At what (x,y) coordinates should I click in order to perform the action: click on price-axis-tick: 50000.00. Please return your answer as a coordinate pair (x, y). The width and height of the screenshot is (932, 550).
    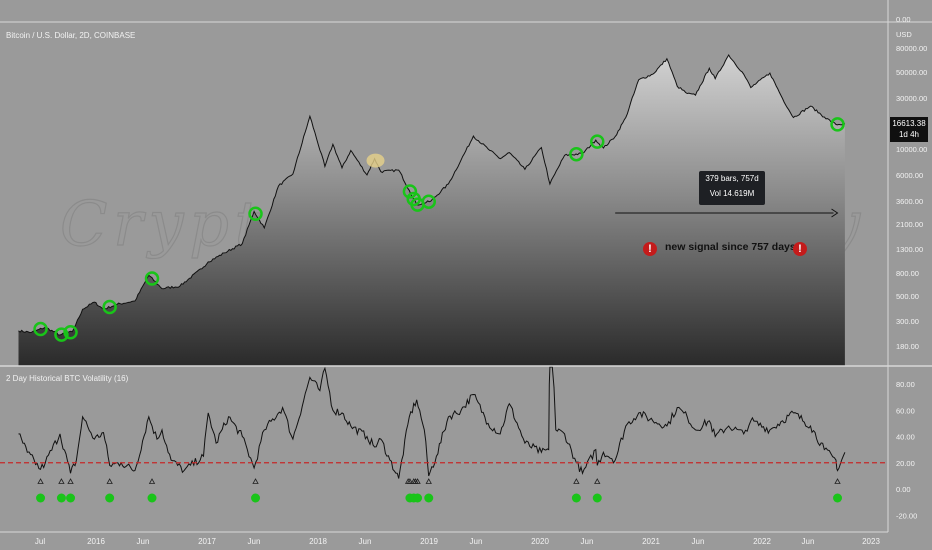
    Looking at the image, I should click on (911, 72).